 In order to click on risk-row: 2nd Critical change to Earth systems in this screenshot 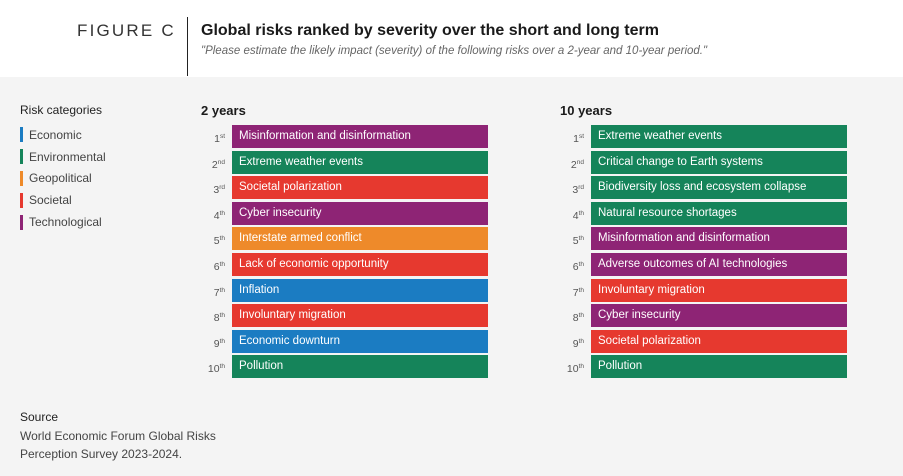, I will do `click(705, 162)`.